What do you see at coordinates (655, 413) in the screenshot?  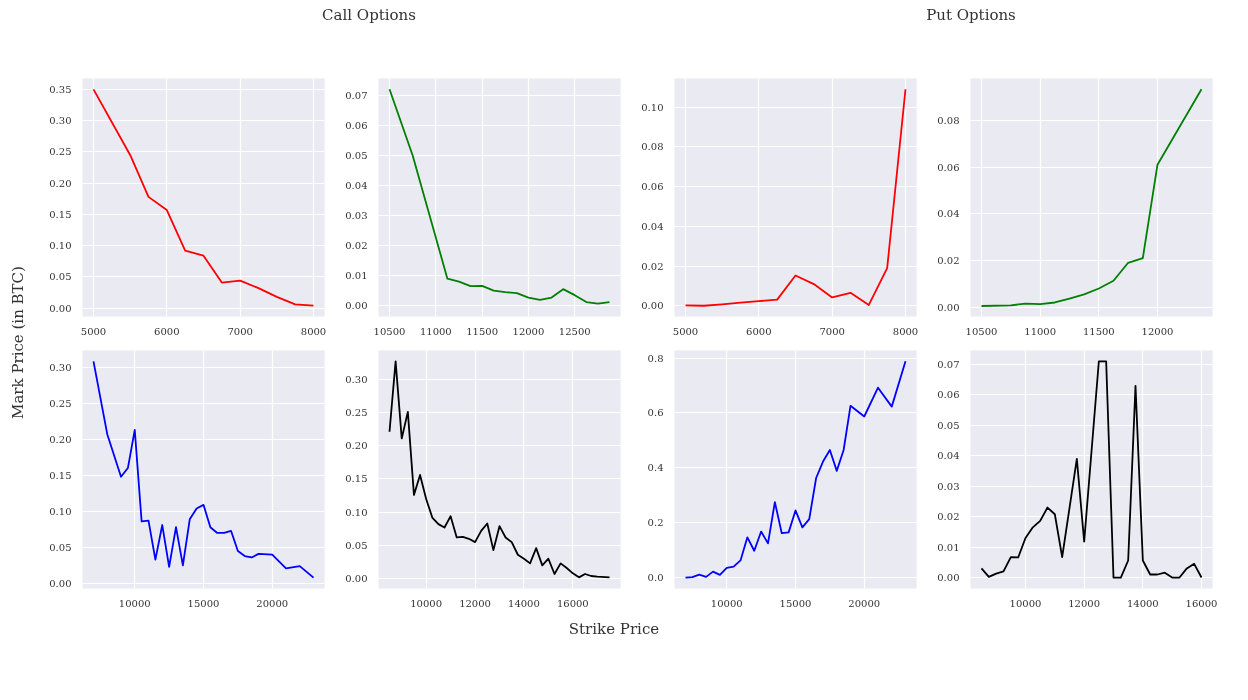 I see `y-tick-label: 0.6` at bounding box center [655, 413].